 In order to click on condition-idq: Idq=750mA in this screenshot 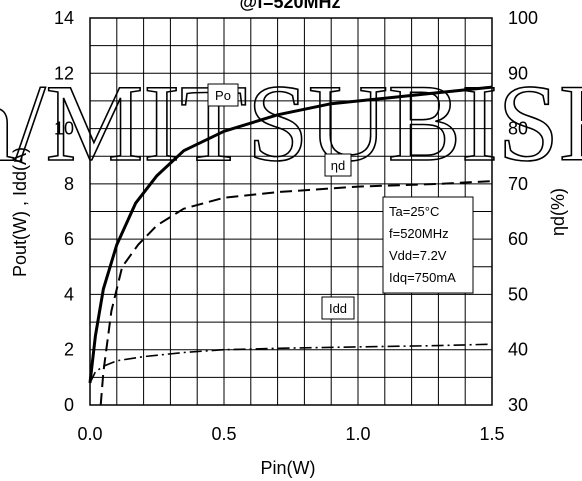, I will do `click(422, 277)`.